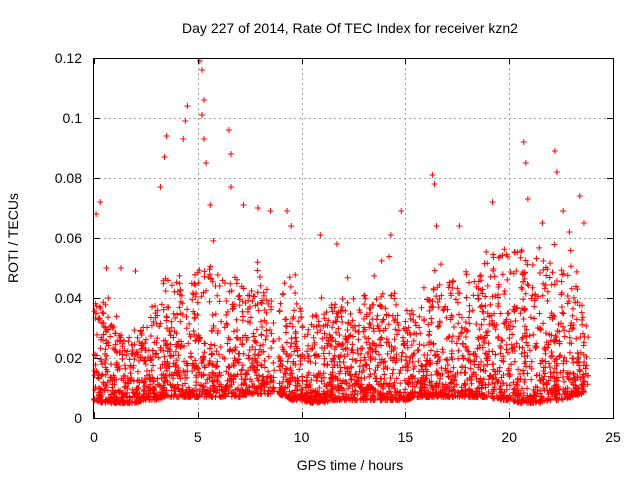 Image resolution: width=640 pixels, height=480 pixels. What do you see at coordinates (406, 437) in the screenshot?
I see `x-tick-label: 15` at bounding box center [406, 437].